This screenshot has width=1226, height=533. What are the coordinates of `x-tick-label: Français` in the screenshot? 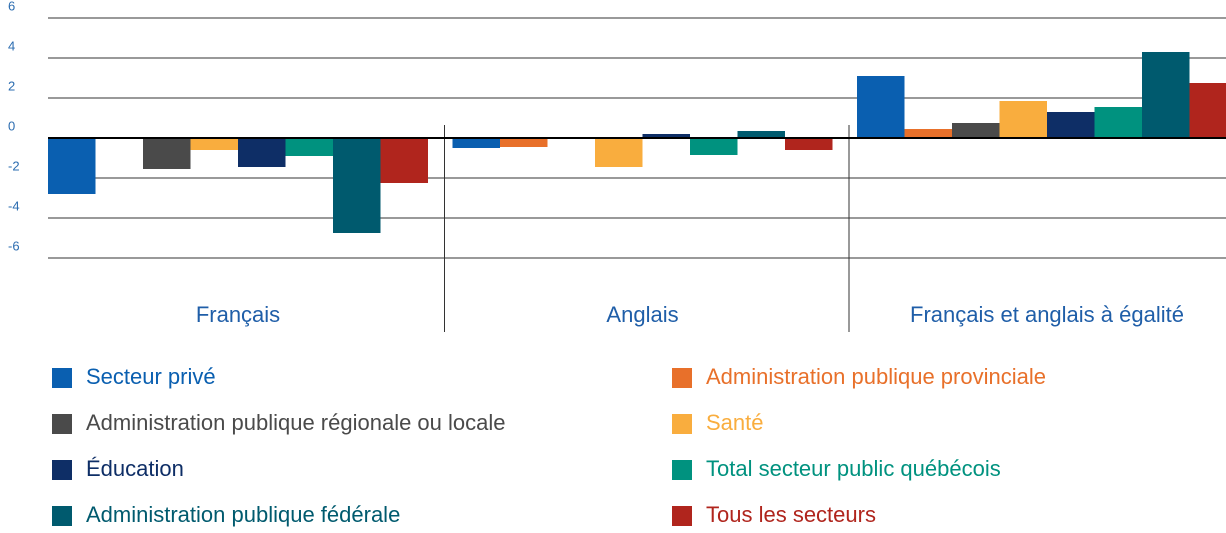 It's located at (238, 314).